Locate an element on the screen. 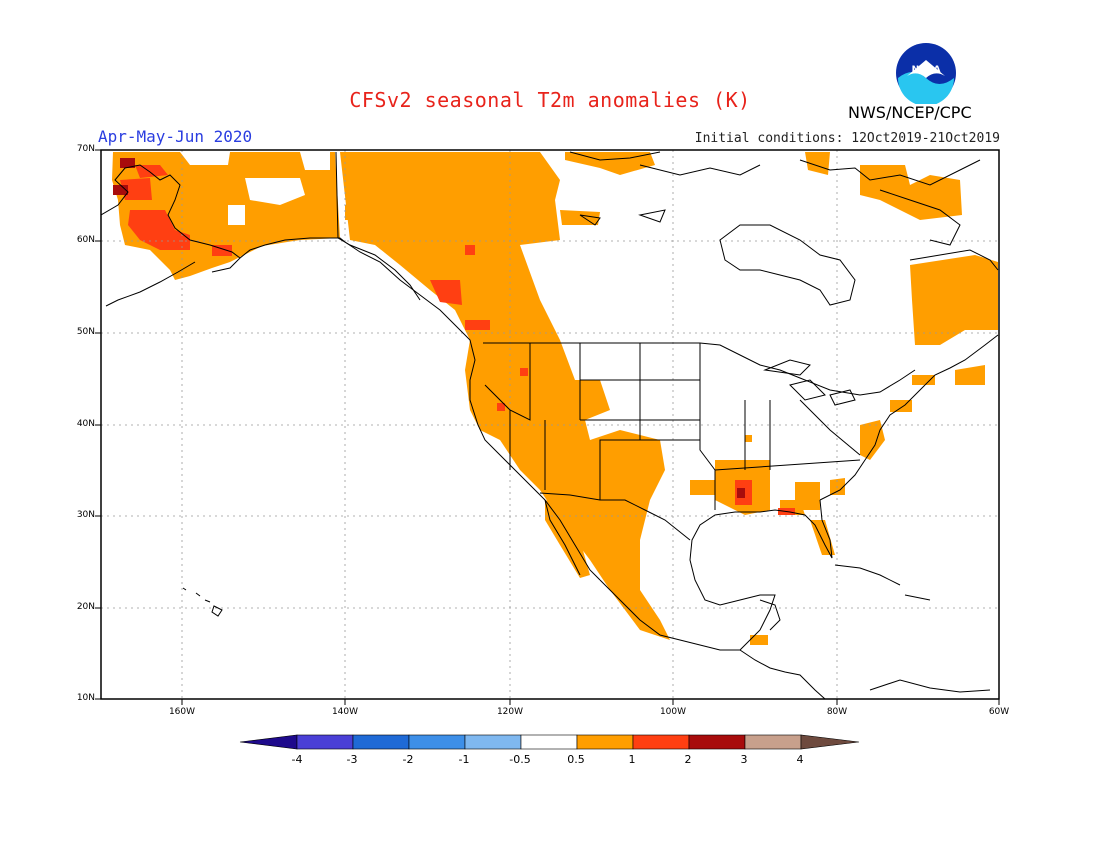 The width and height of the screenshot is (1100, 850). map-title: CFSv2 seasonal T2m anomalies (K) is located at coordinates (550, 100).